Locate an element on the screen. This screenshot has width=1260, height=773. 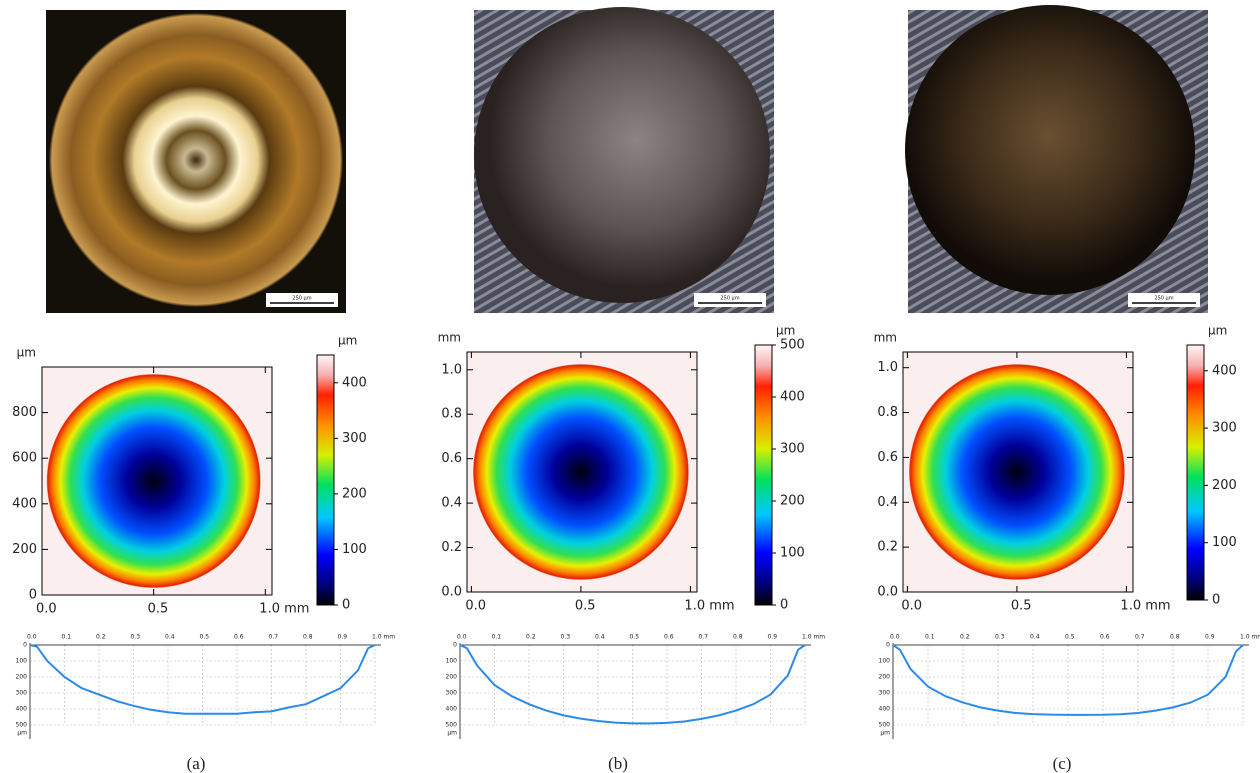
panel-label: (a) is located at coordinates (196, 763).